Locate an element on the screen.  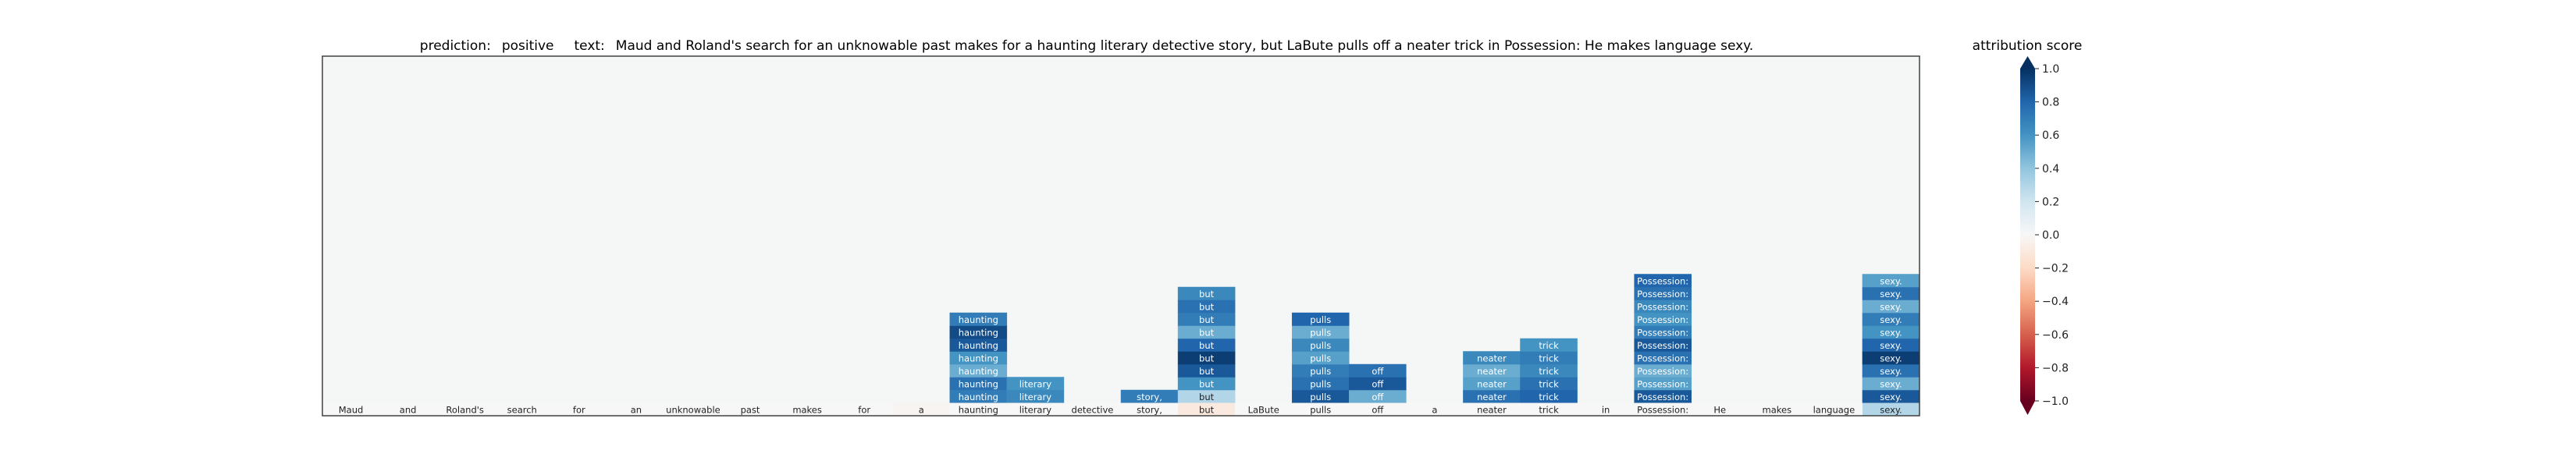
colorbar-label: attribution score is located at coordinates (2028, 46).